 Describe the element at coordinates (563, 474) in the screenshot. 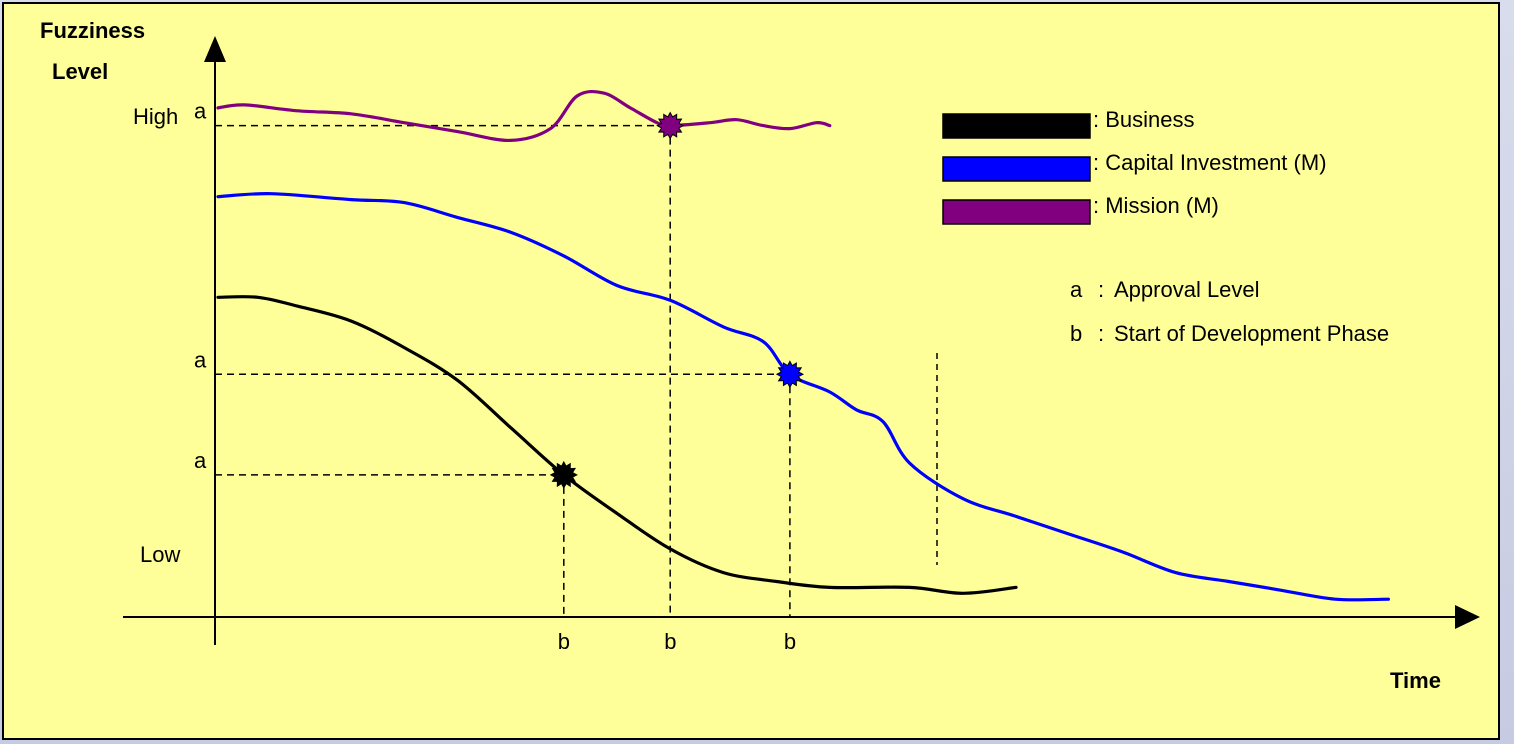

I see `approval-point-business` at that location.